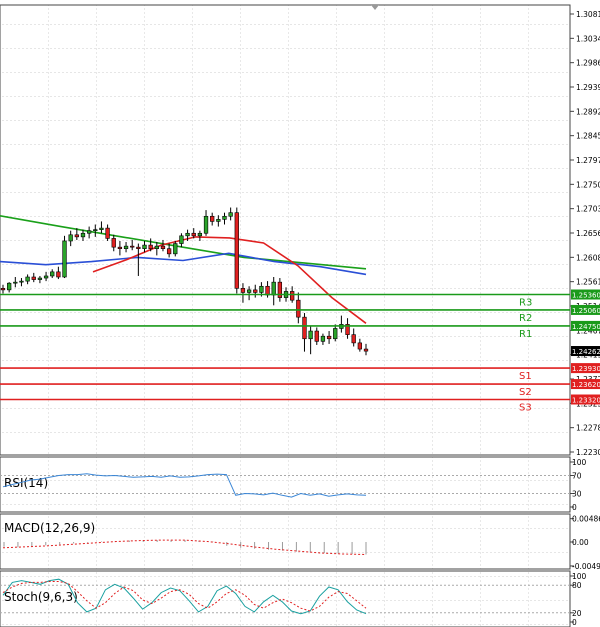 This screenshot has height=627, width=600. Describe the element at coordinates (525, 376) in the screenshot. I see `pivot-level-name: S1` at that location.